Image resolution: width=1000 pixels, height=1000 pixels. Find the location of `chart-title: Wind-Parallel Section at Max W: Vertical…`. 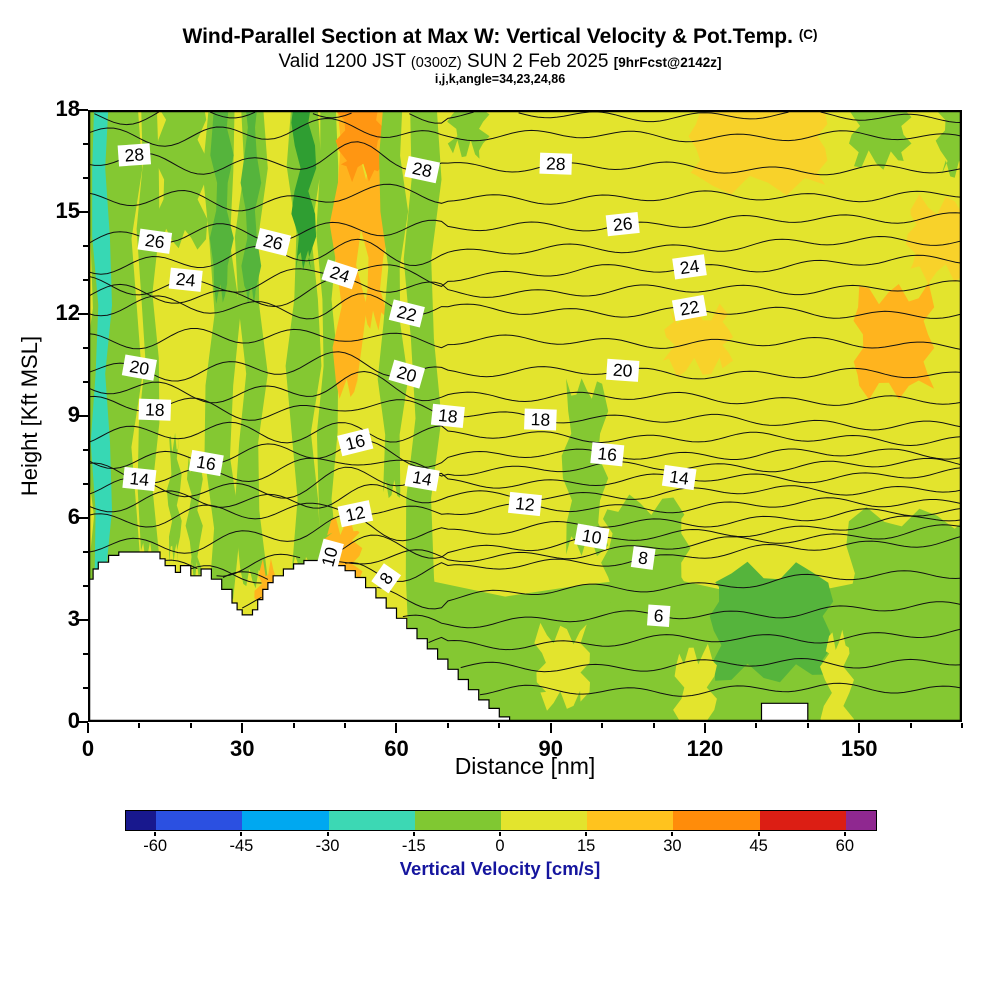

chart-title: Wind-Parallel Section at Max W: Vertical… is located at coordinates (500, 37).